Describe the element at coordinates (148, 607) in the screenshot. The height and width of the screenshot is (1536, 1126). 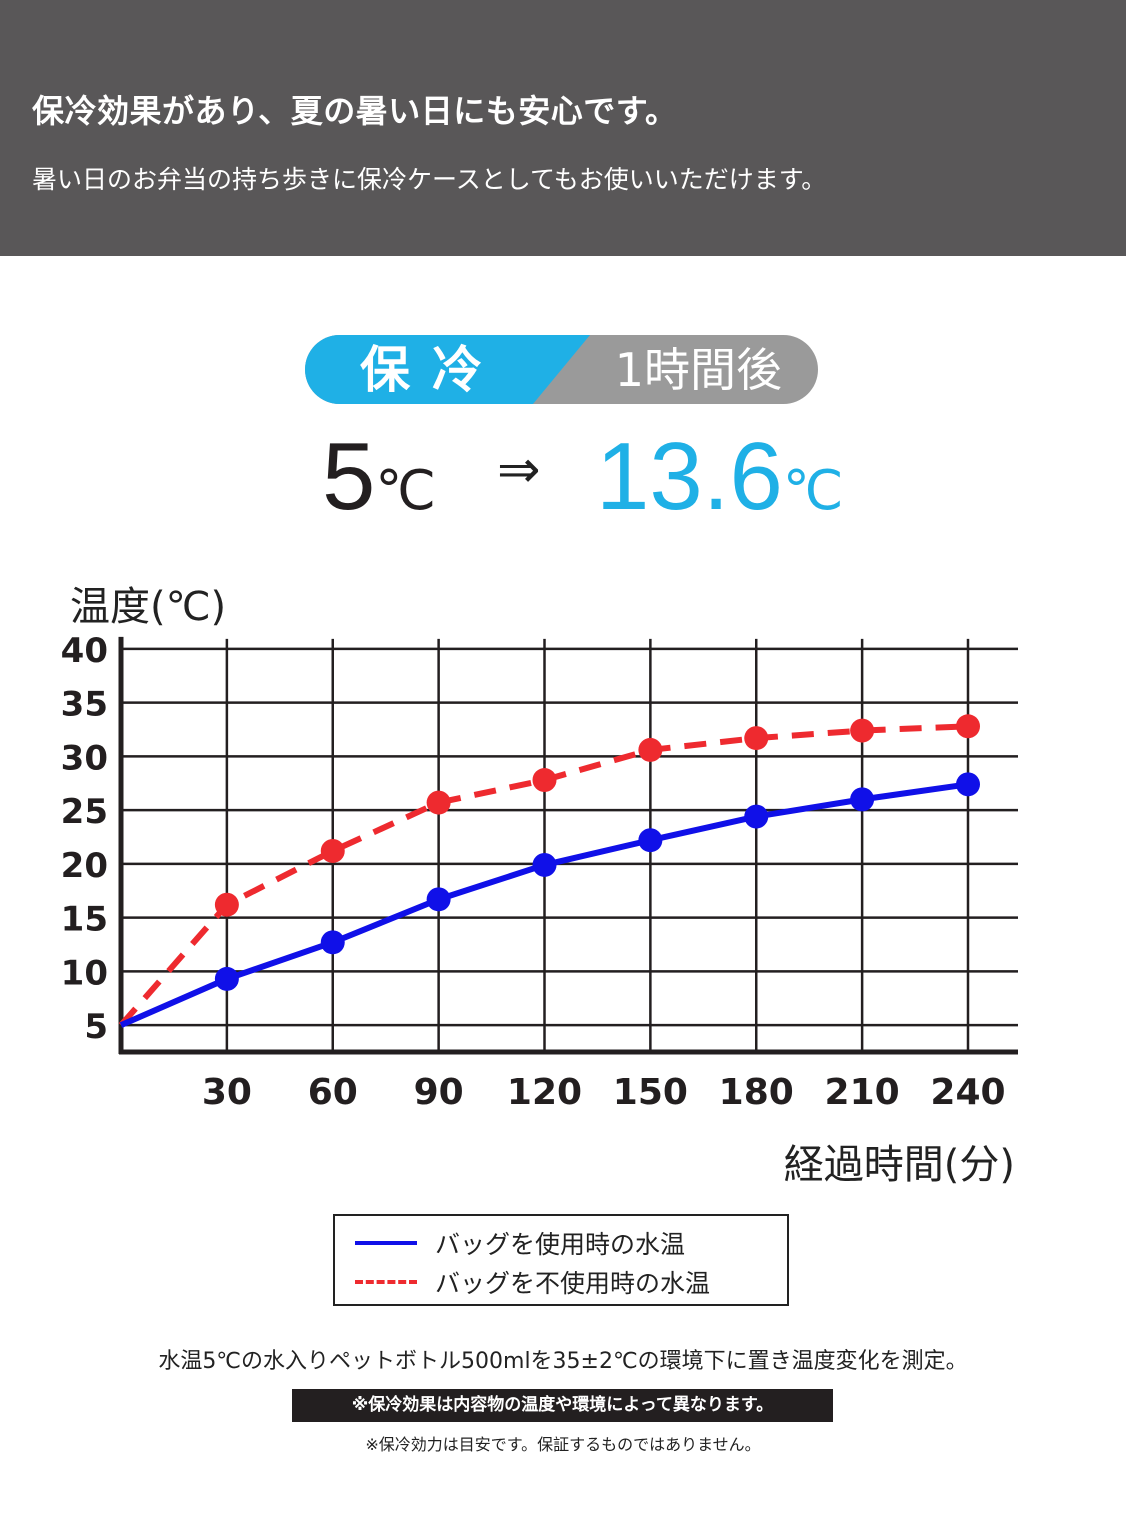
I see `y-axis-title: 温度(℃)` at that location.